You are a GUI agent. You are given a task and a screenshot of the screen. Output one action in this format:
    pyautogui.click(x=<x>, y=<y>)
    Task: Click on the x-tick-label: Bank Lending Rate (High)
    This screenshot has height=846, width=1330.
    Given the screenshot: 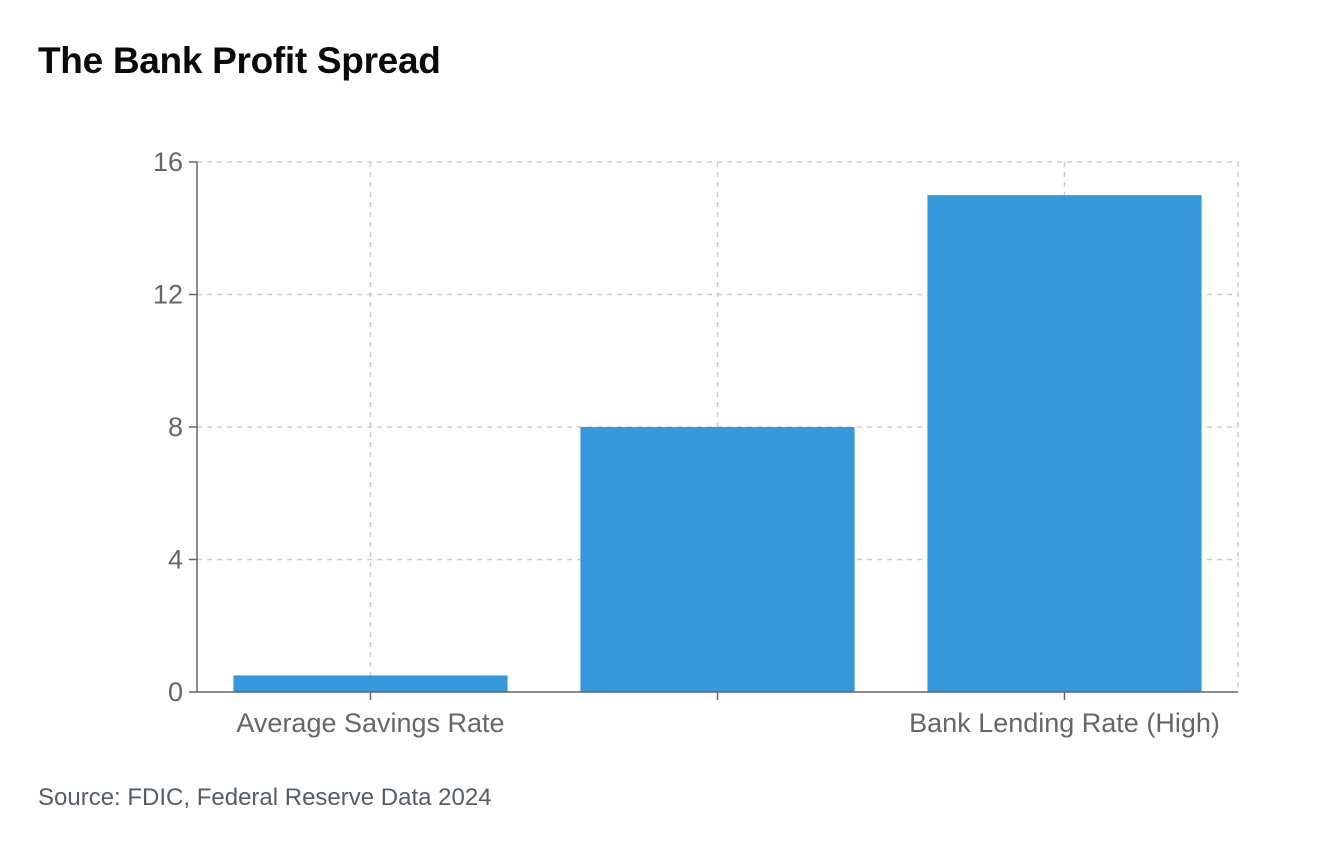 What is the action you would take?
    pyautogui.click(x=1064, y=723)
    